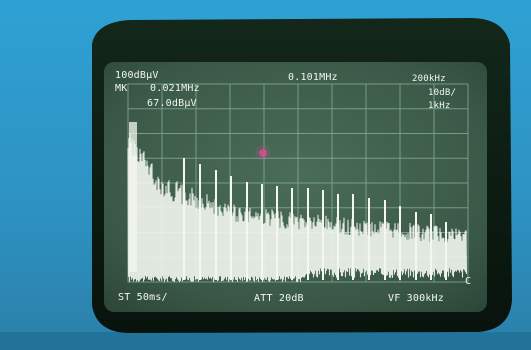 This screenshot has width=531, height=350. Describe the element at coordinates (175, 88) in the screenshot. I see `marker-frequency: 0.021MHz` at that location.